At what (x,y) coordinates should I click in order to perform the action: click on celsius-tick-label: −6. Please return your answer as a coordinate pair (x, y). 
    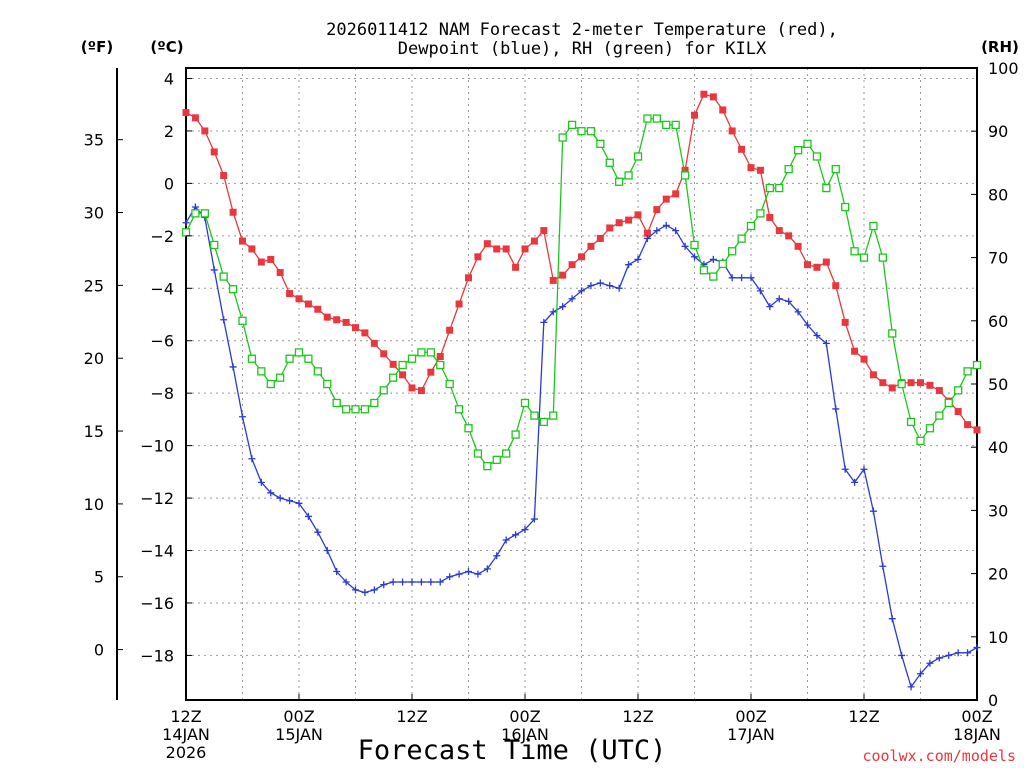
    Looking at the image, I should click on (162, 341).